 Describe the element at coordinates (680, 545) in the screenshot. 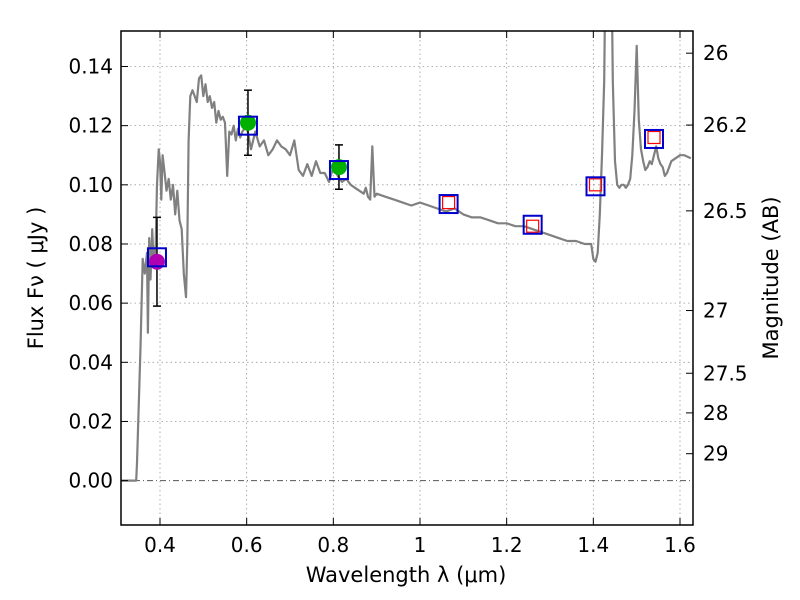

I see `x-tick-label: 1.6` at that location.